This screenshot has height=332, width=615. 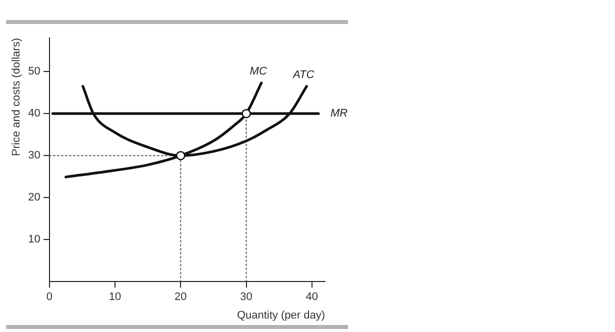 I want to click on x-tick-label: 0, so click(x=49, y=297).